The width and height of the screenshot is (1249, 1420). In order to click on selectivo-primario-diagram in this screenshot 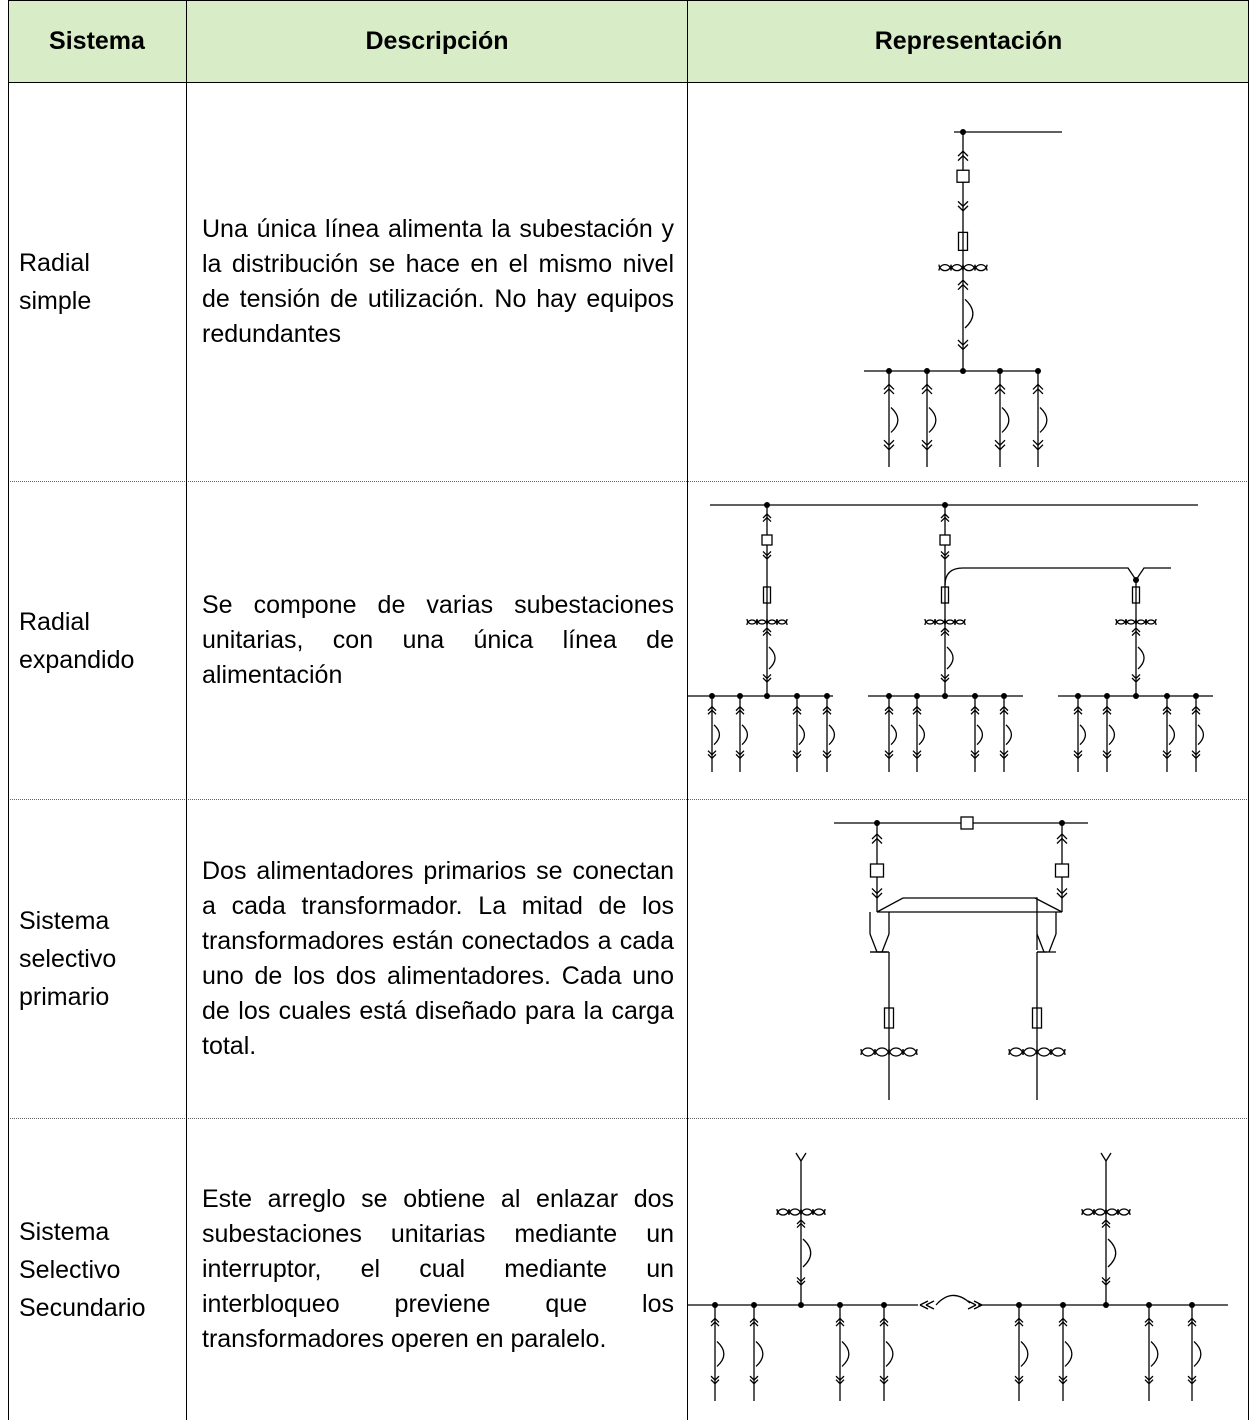, I will do `click(961, 958)`.